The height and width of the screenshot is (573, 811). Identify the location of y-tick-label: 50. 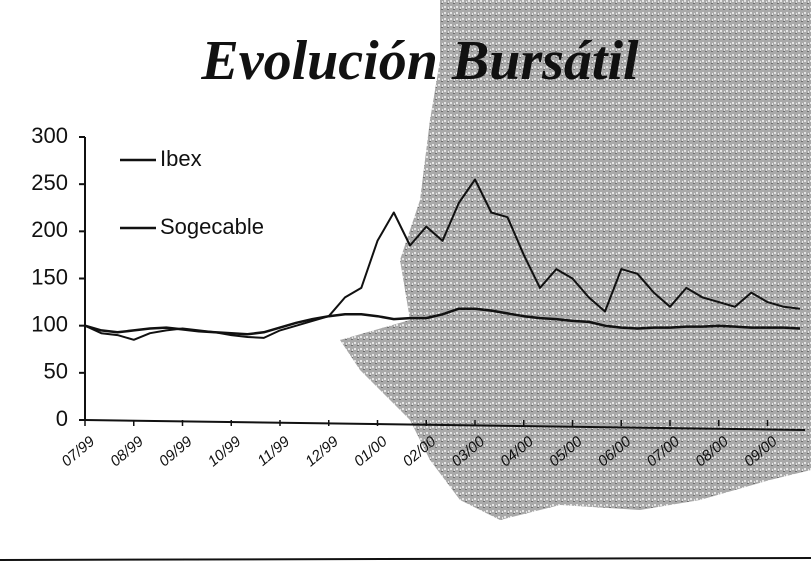
(56, 371).